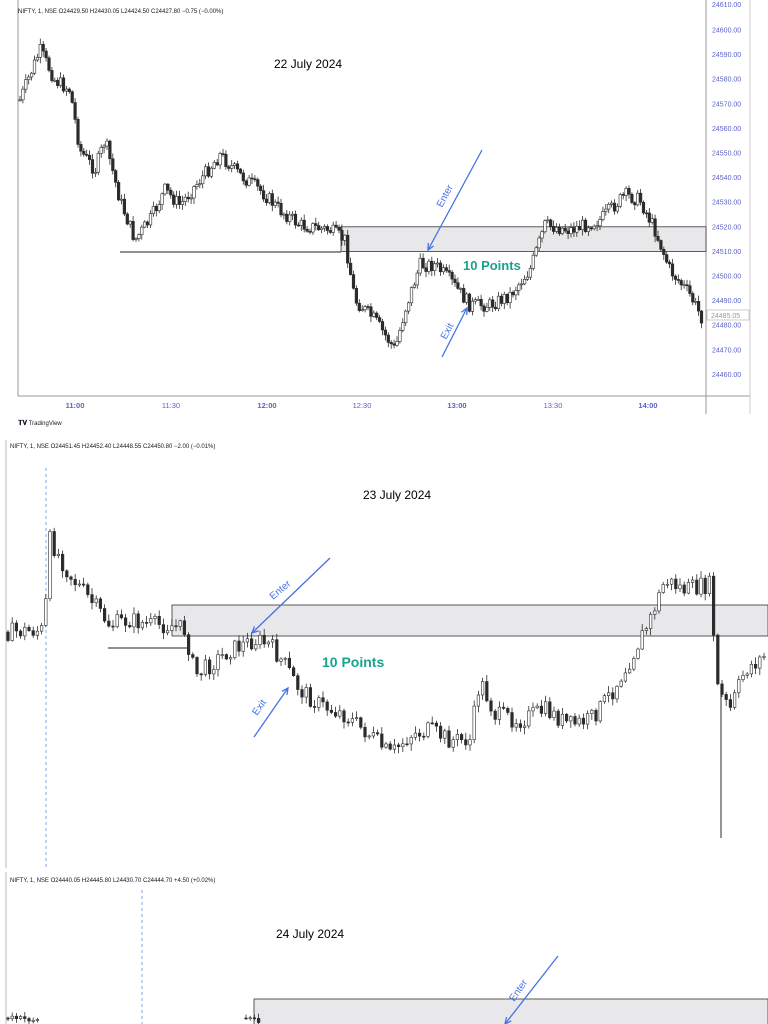  I want to click on x-tick-label: 12:30, so click(362, 405).